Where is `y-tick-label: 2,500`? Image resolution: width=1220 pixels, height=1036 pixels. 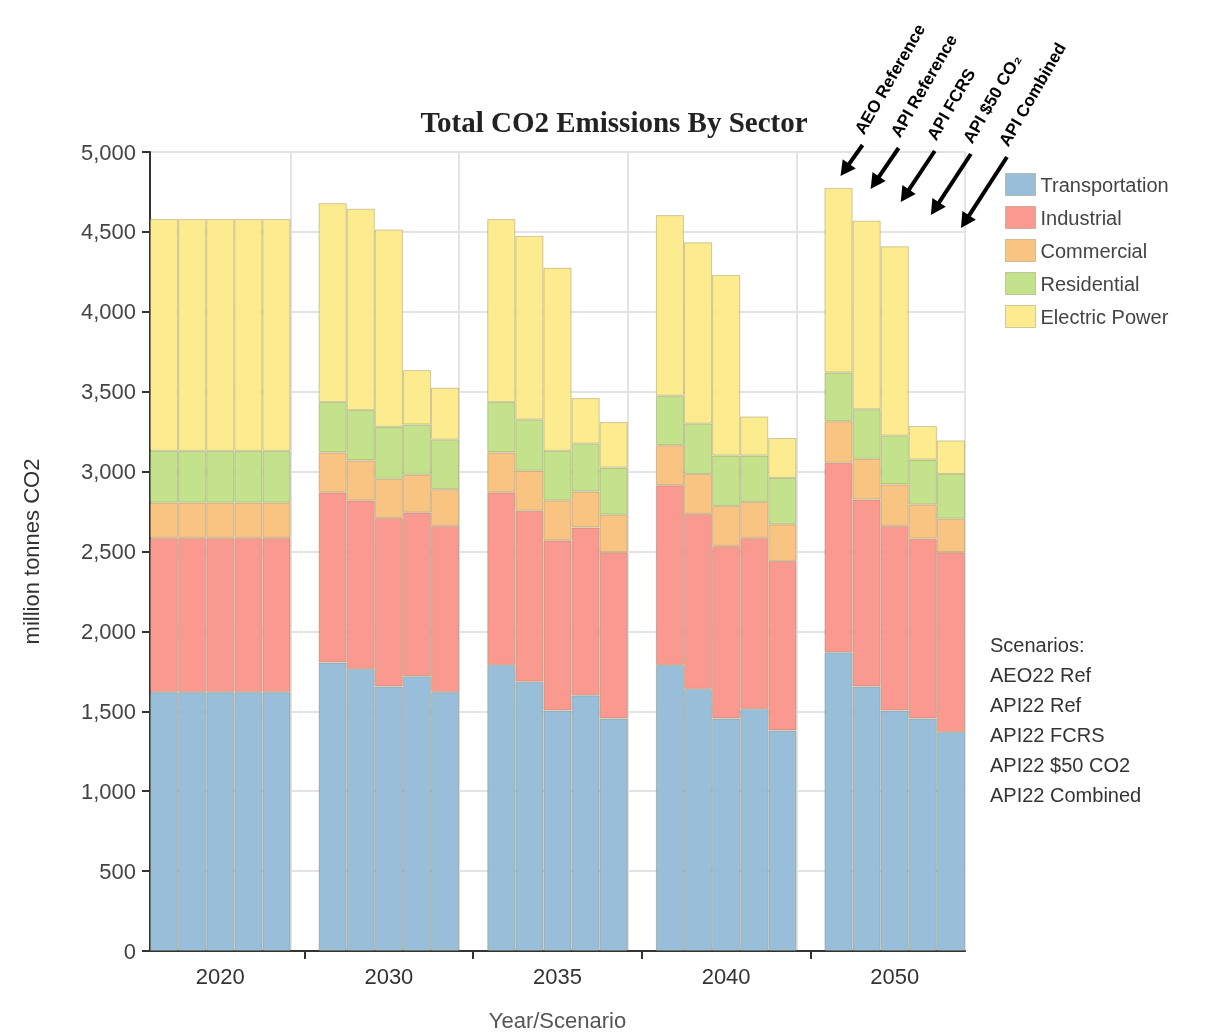 y-tick-label: 2,500 is located at coordinates (108, 551).